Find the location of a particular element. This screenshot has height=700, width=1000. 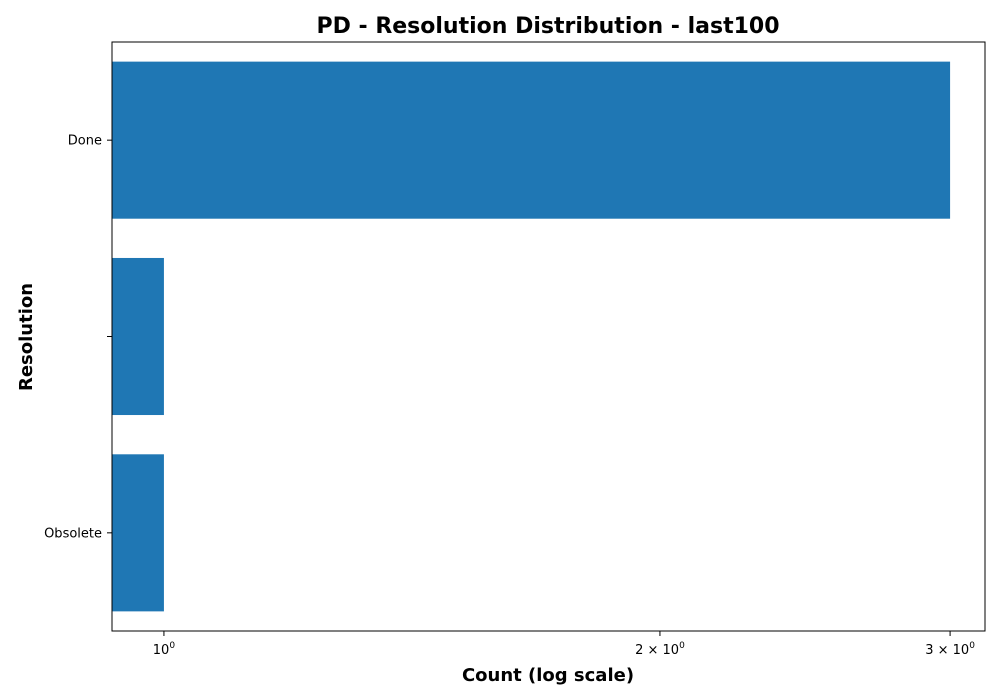

x-tick-coefficient: 2 × is located at coordinates (648, 650).